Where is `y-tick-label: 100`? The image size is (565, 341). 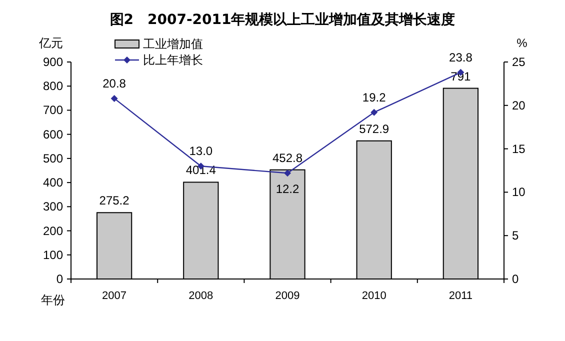
y-tick-label: 100 is located at coordinates (53, 255).